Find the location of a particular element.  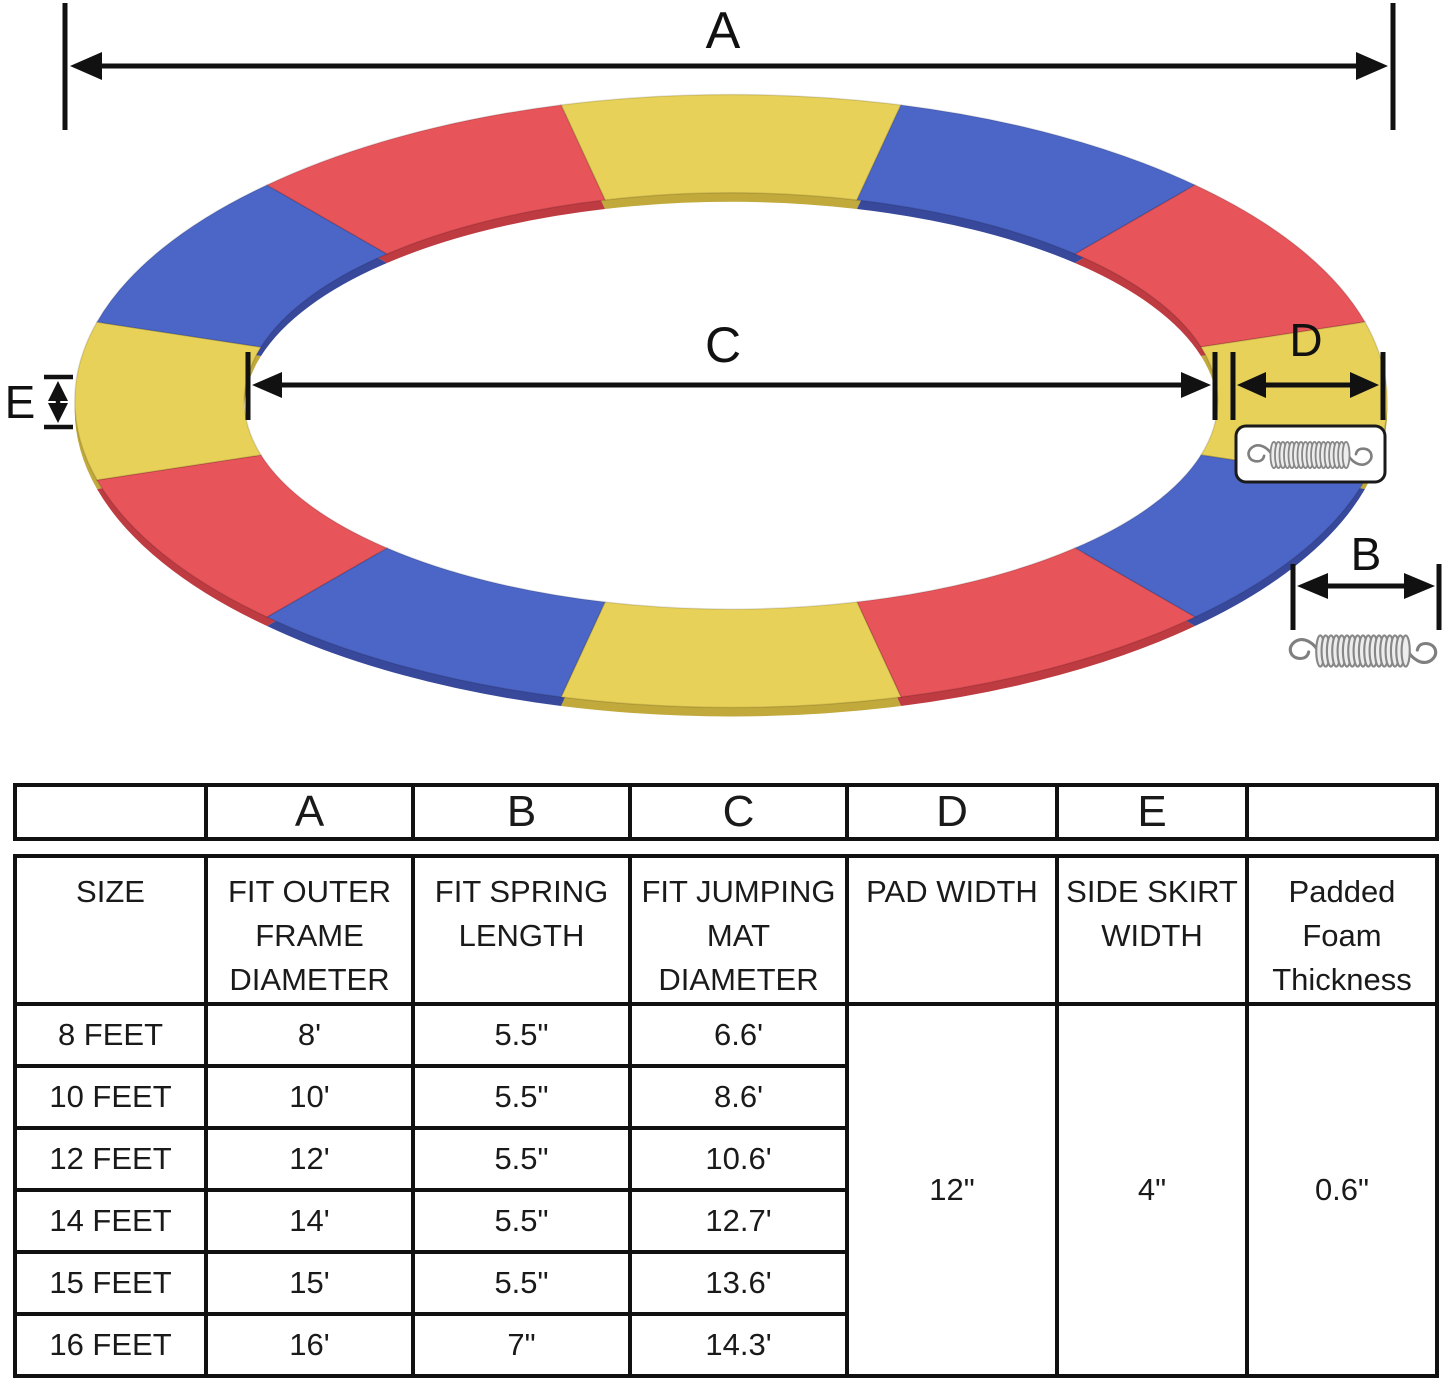

cell-frame-diameter: 8' is located at coordinates (309, 1035).